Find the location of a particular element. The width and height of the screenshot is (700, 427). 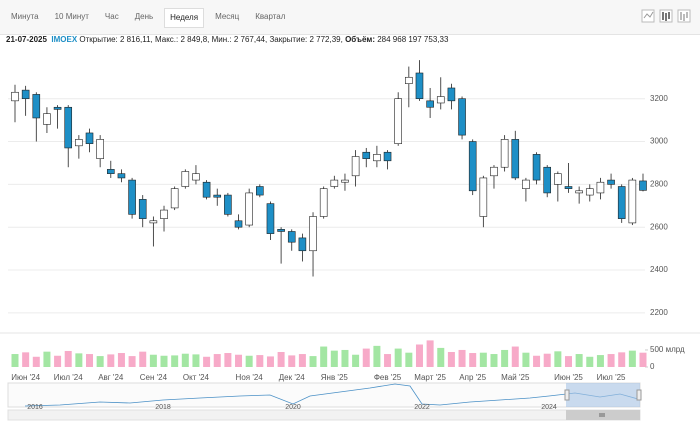

x-tick-label: Март '25 is located at coordinates (430, 377).